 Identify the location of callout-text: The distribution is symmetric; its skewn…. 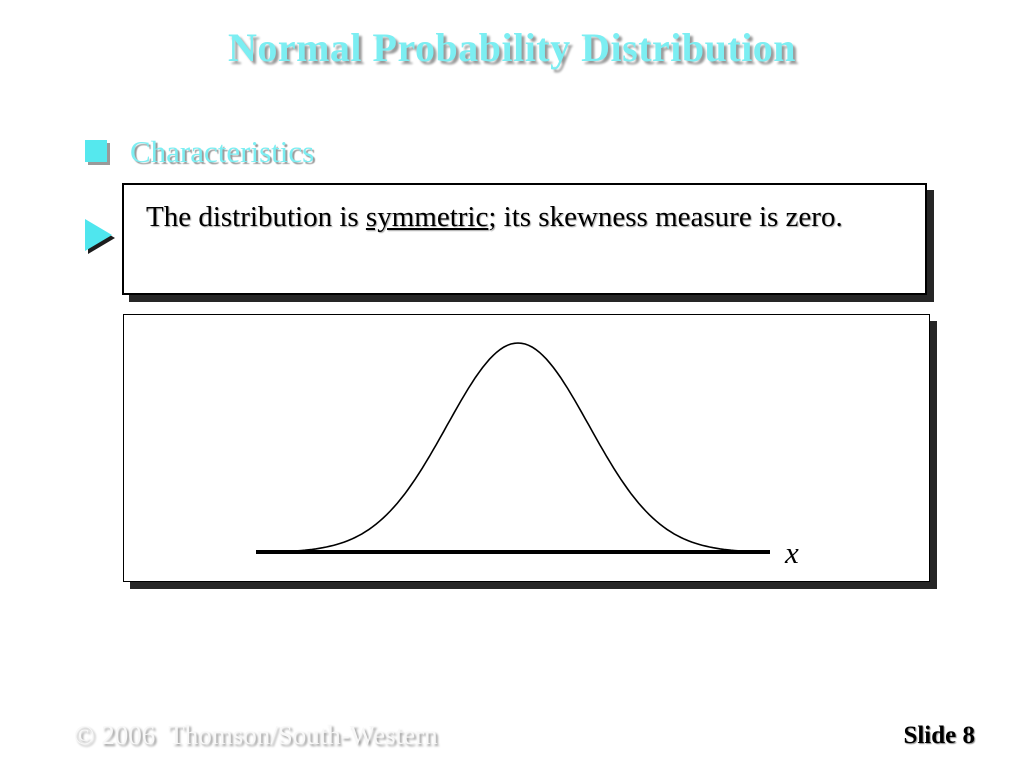
(515, 217).